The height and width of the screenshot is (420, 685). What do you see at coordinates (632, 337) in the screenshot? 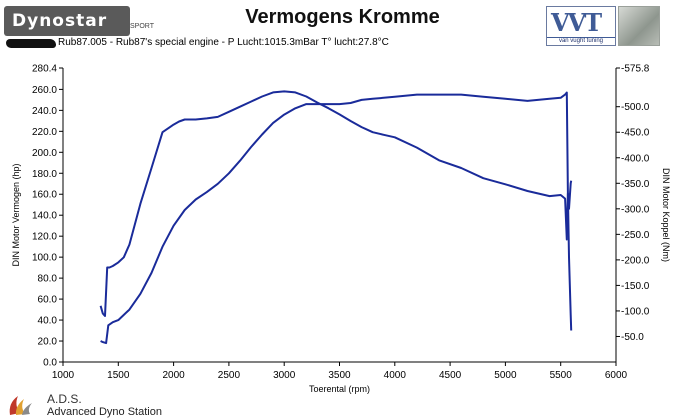
I see `y-right-tick-label: -50.0` at bounding box center [632, 337].